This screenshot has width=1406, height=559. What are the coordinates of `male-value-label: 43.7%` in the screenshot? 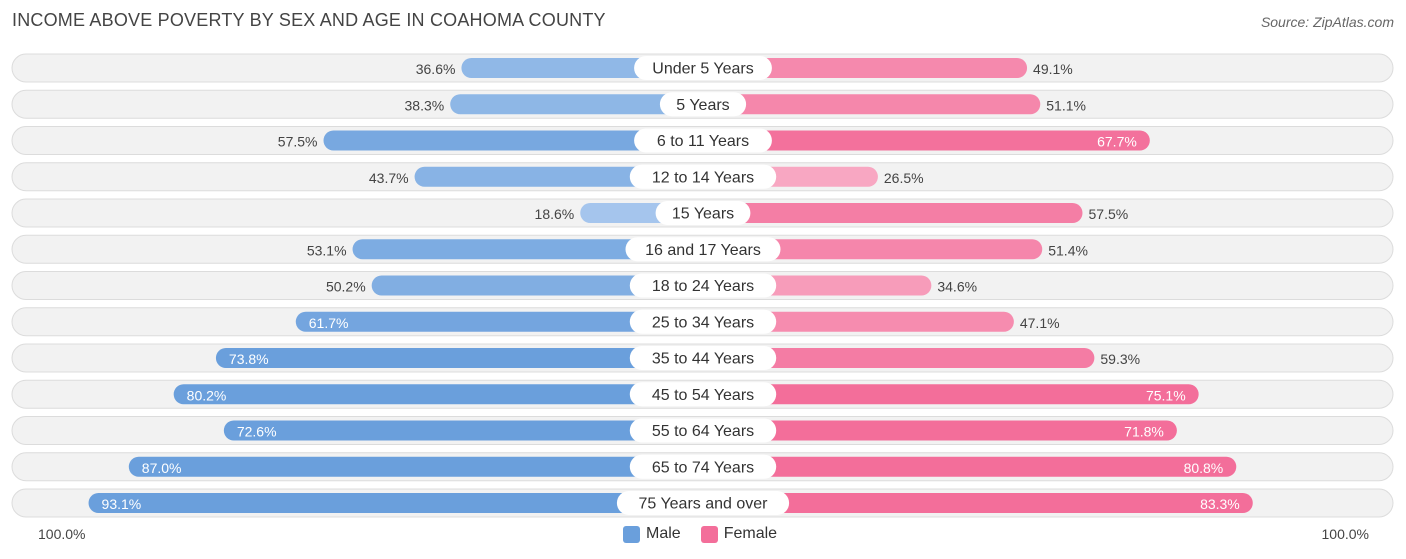 It's located at (389, 178).